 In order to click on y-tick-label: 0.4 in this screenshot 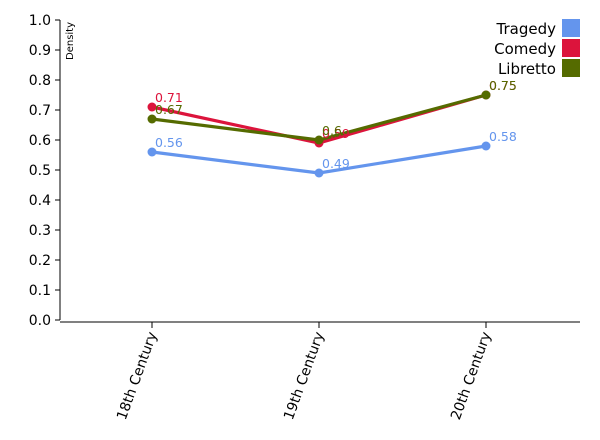, I will do `click(40, 201)`.